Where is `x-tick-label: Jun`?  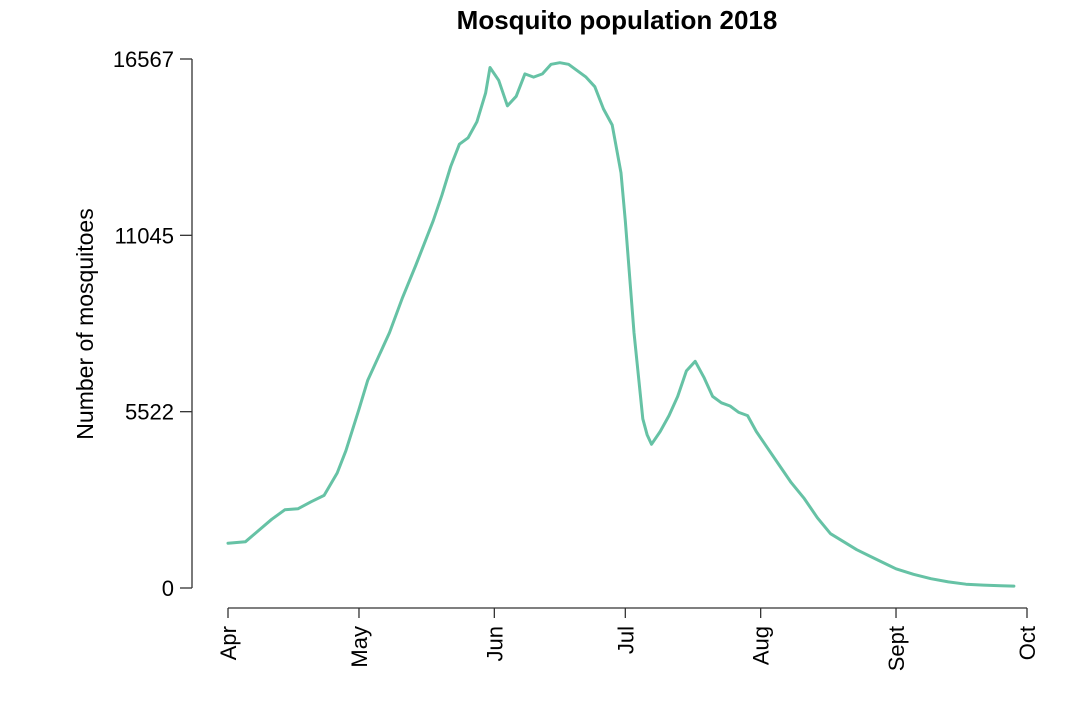 x-tick-label: Jun is located at coordinates (494, 643).